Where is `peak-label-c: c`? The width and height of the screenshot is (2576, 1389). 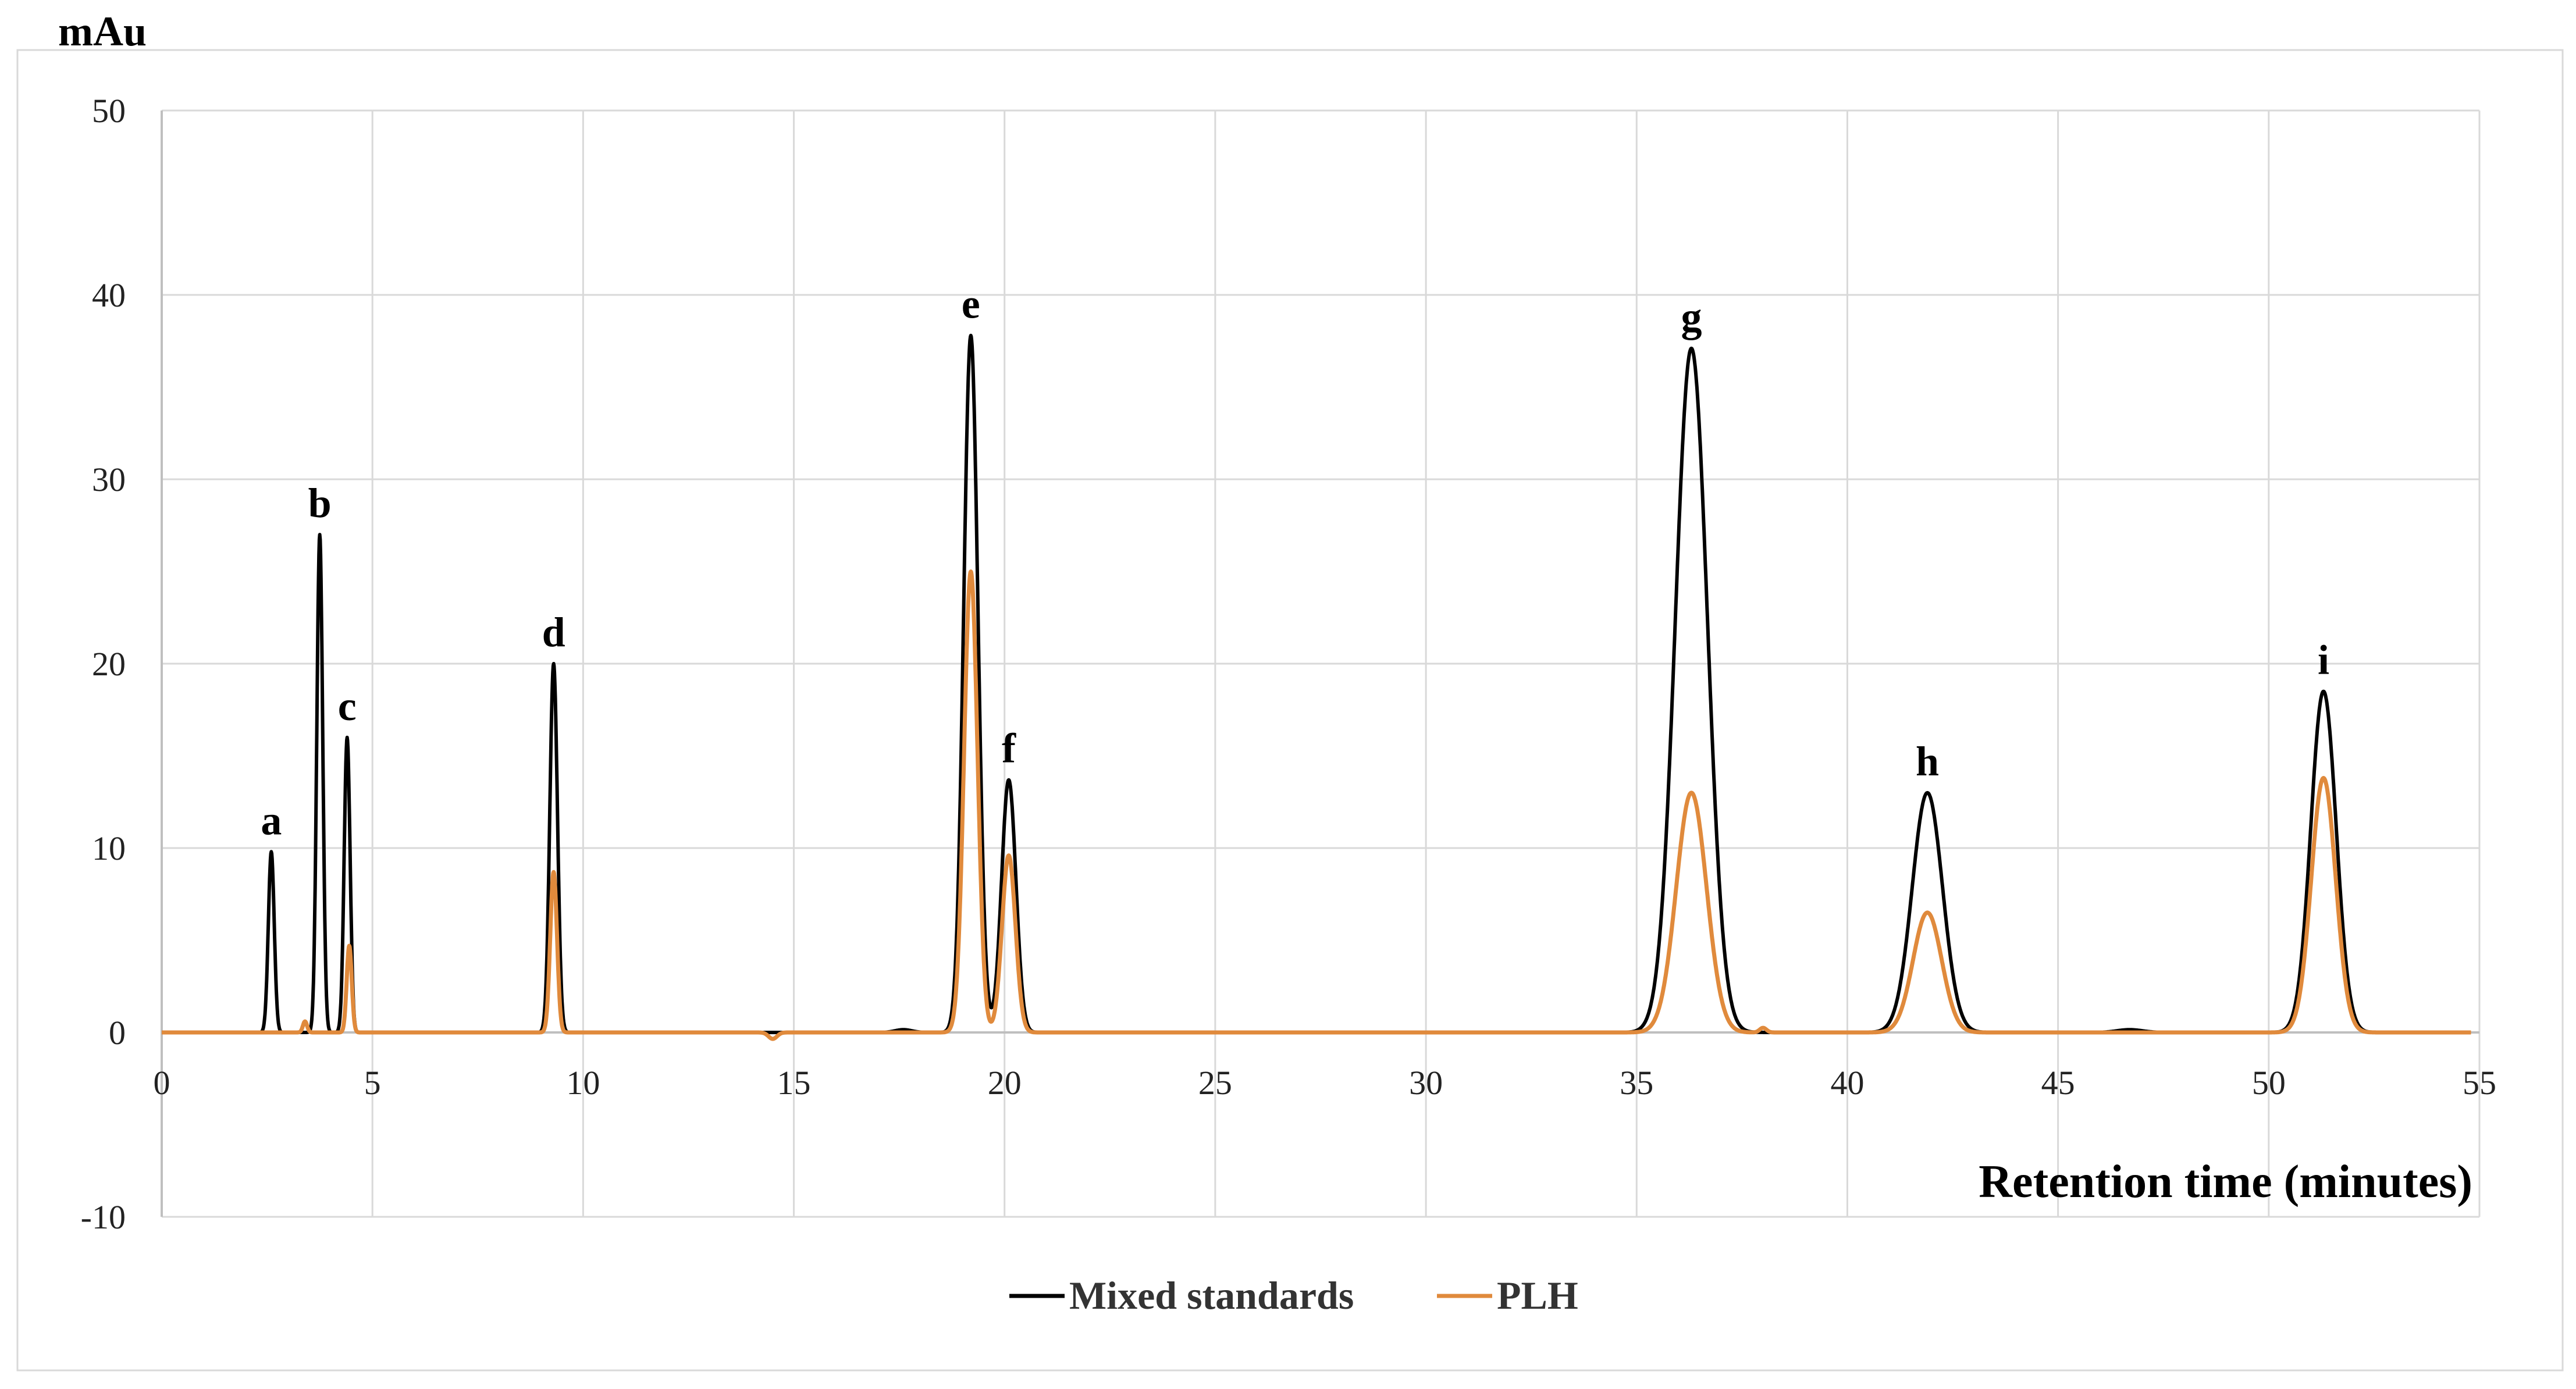 peak-label-c: c is located at coordinates (347, 706).